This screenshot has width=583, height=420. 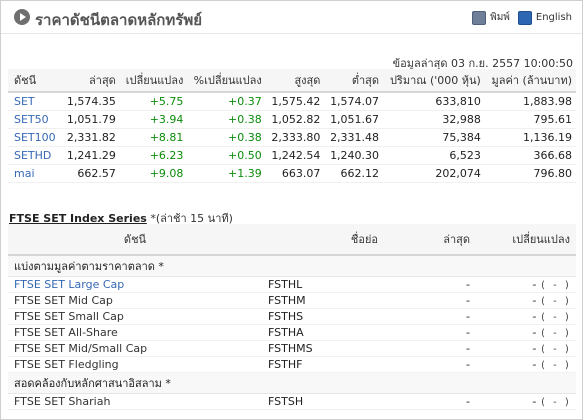 I want to click on ftse-row: FTSE SET All-Share FSTHA - - ( - ), so click(x=292, y=332).